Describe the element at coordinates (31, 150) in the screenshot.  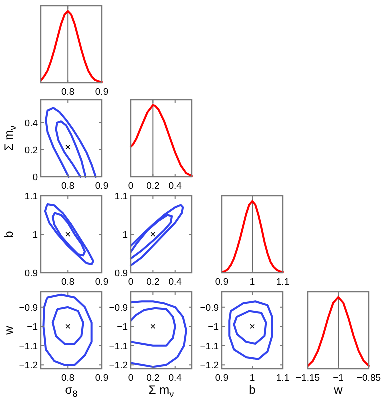
I see `y-tick-label: 0.2` at that location.